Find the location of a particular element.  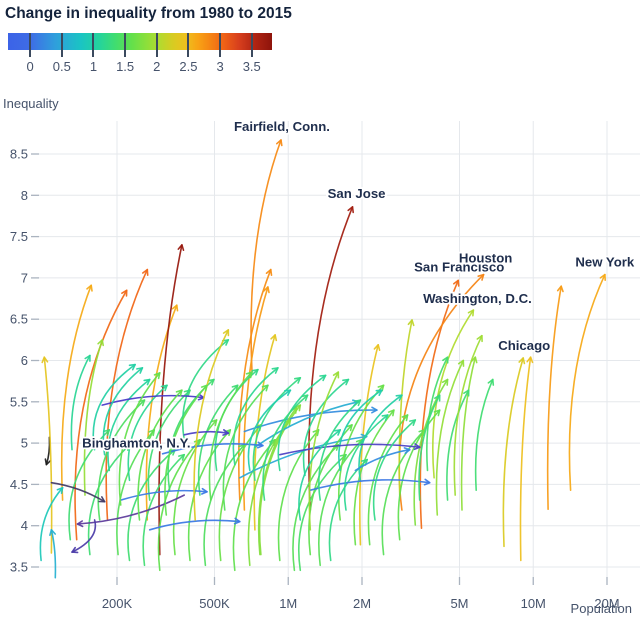

x-axis-title: Population is located at coordinates (601, 608).